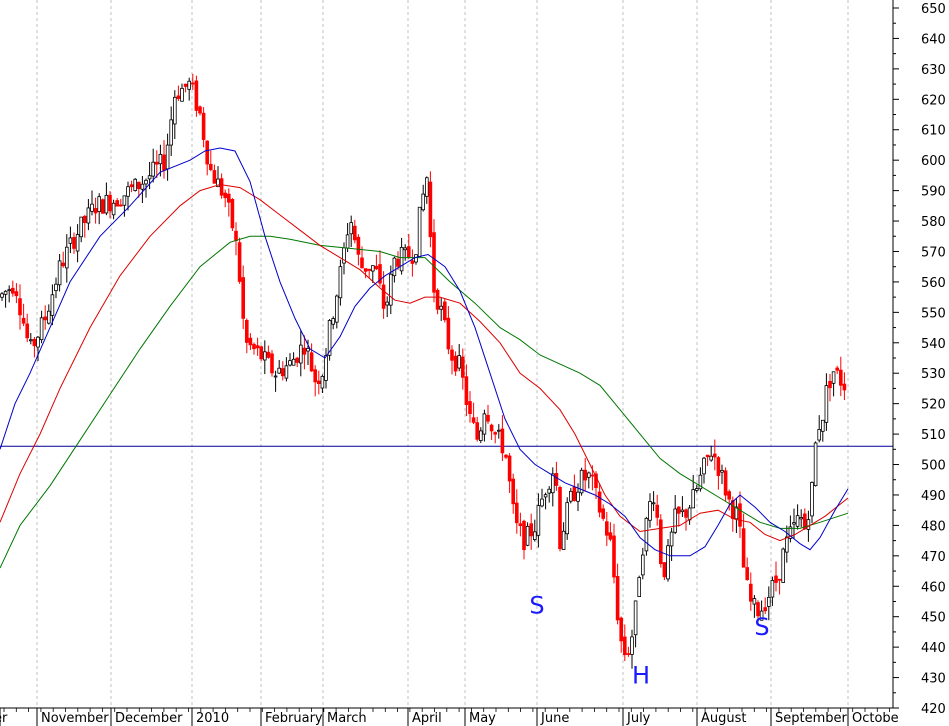 This screenshot has width=949, height=726. Describe the element at coordinates (933, 131) in the screenshot. I see `y-tick-label: 610` at that location.